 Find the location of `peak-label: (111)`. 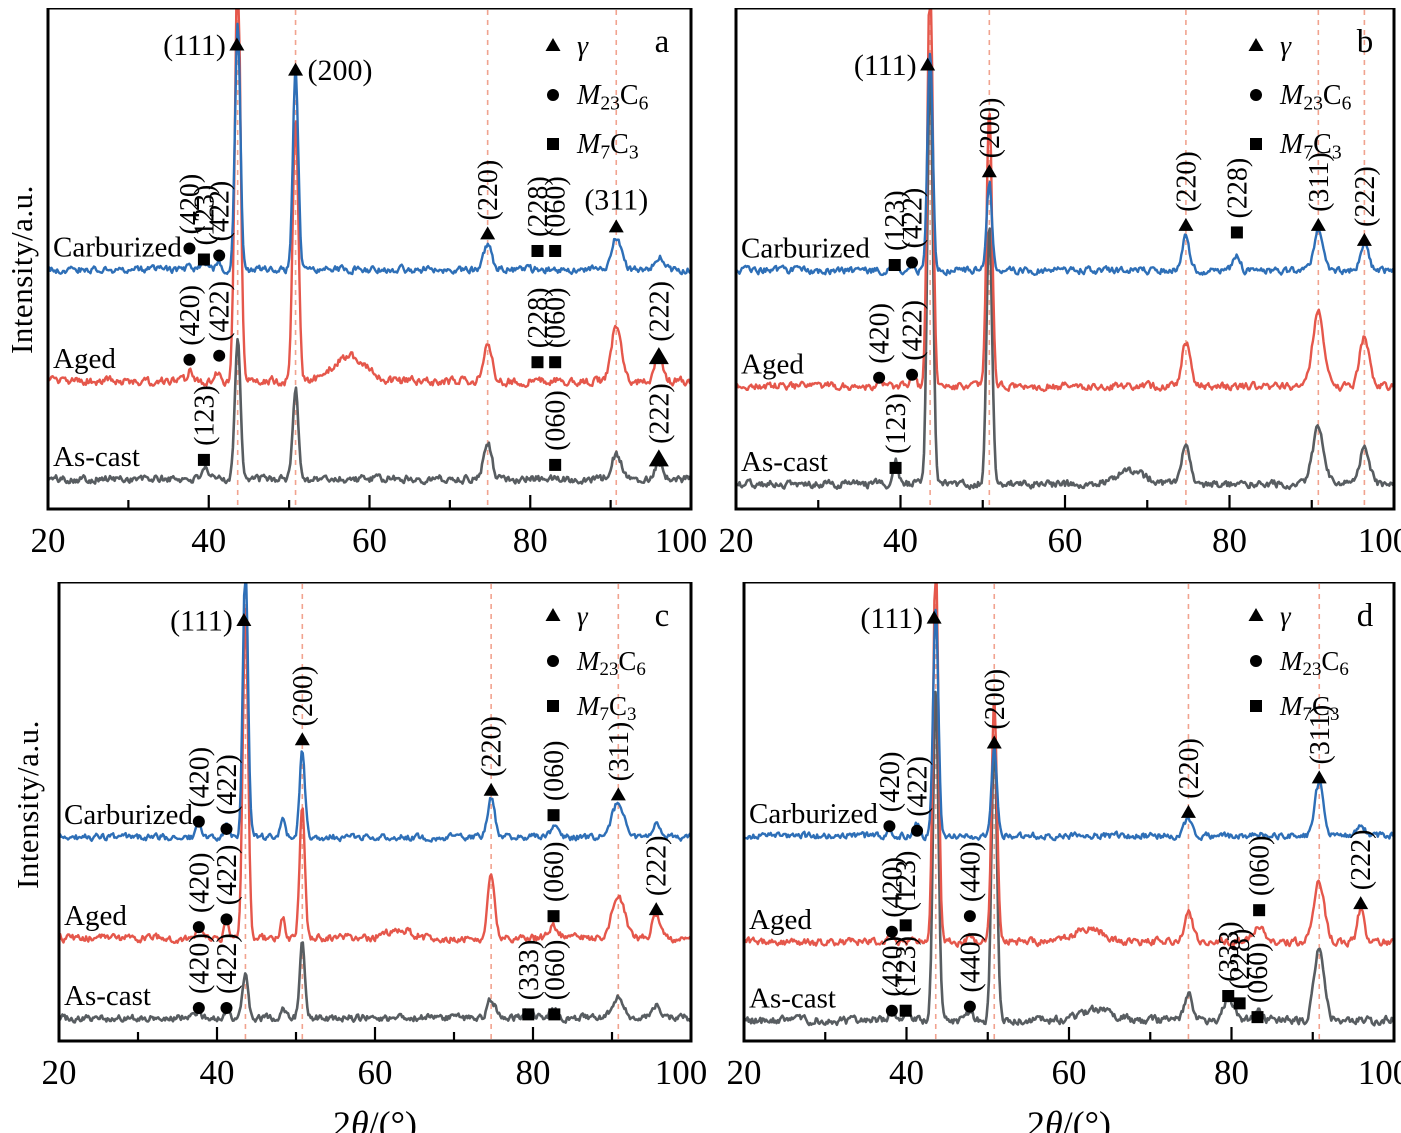

peak-label: (111) is located at coordinates (891, 618).